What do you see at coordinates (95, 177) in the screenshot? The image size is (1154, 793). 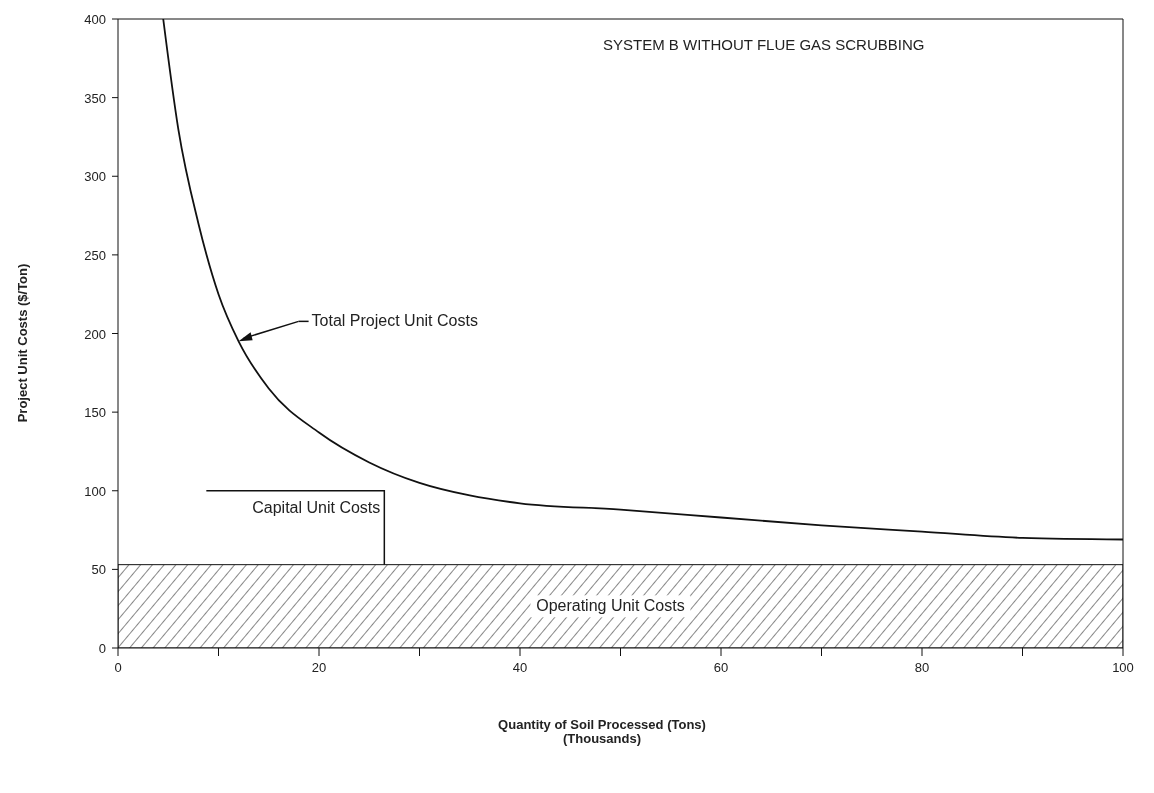 I see `y-tick-label: 300` at bounding box center [95, 177].